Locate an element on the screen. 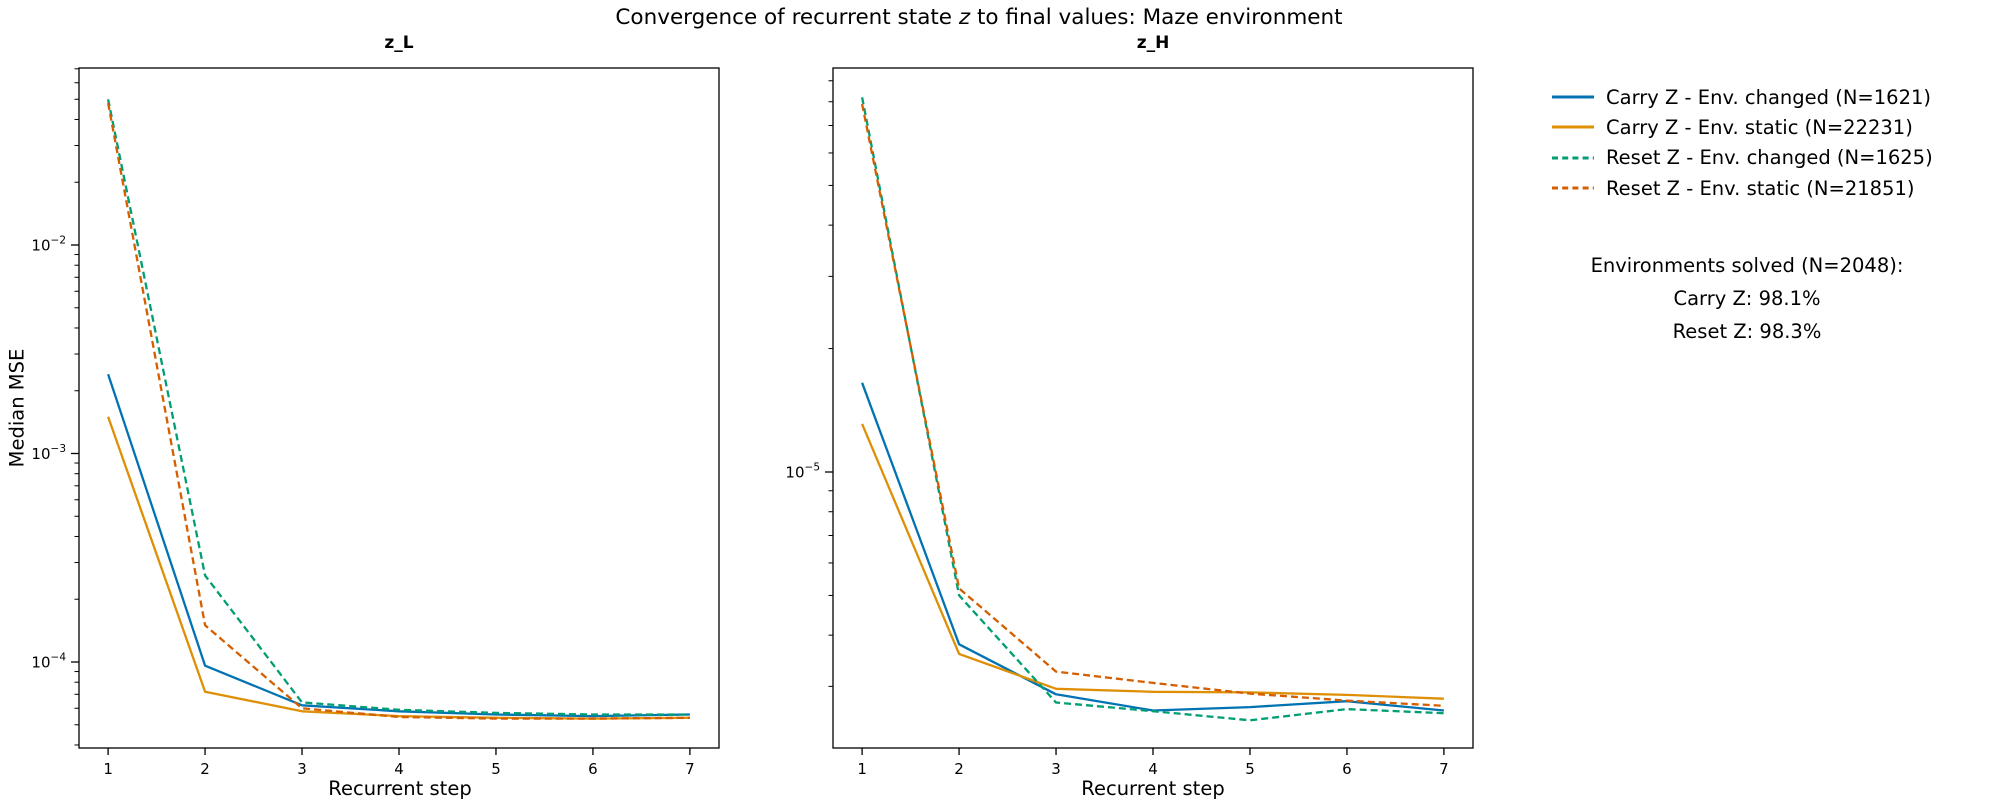 This screenshot has height=811, width=2011. legend-swatch-carry-static is located at coordinates (1573, 127).